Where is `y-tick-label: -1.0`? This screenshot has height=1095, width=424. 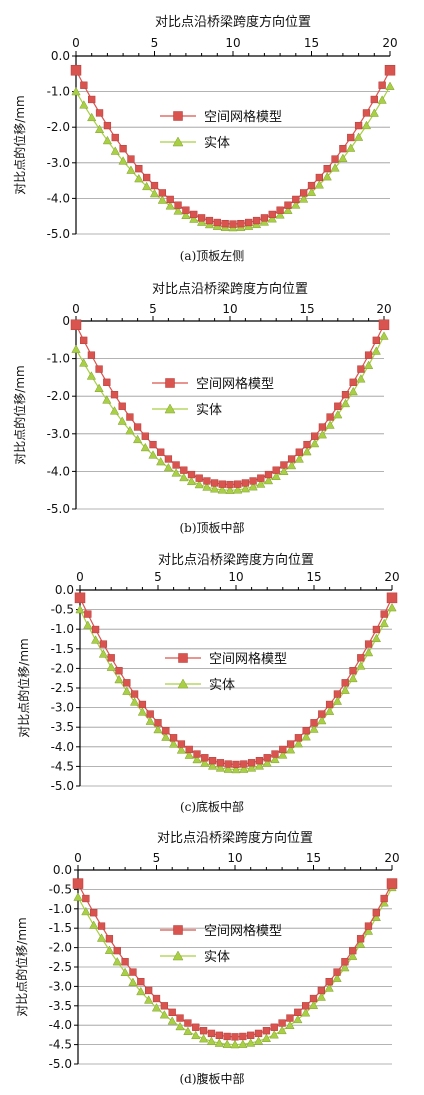 y-tick-label: -1.0 is located at coordinates (58, 92).